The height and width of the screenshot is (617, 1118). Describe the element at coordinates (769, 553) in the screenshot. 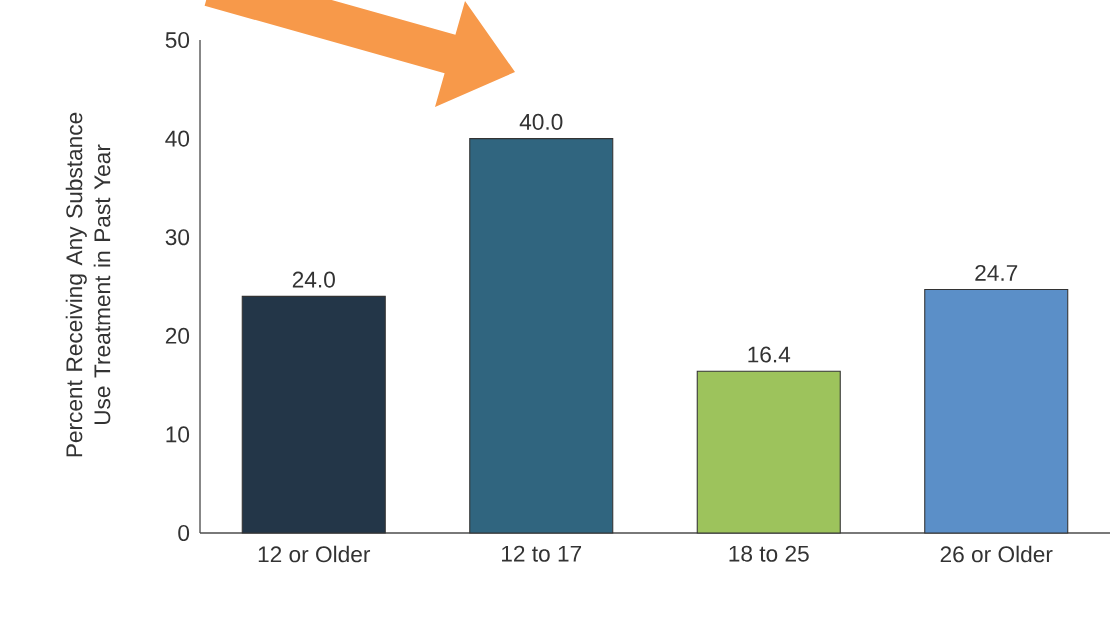

I see `x-tick-label: 18 to 25` at that location.